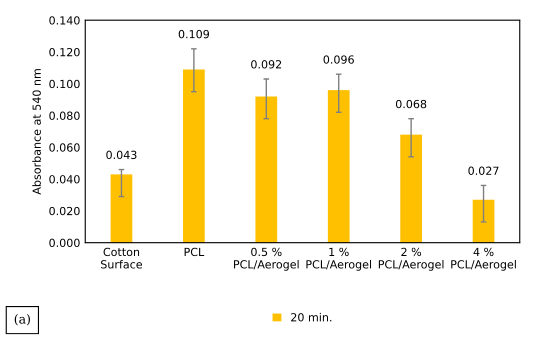  What do you see at coordinates (339, 259) in the screenshot?
I see `x-tick-label: 1 % PCL/Aerogel` at bounding box center [339, 259].